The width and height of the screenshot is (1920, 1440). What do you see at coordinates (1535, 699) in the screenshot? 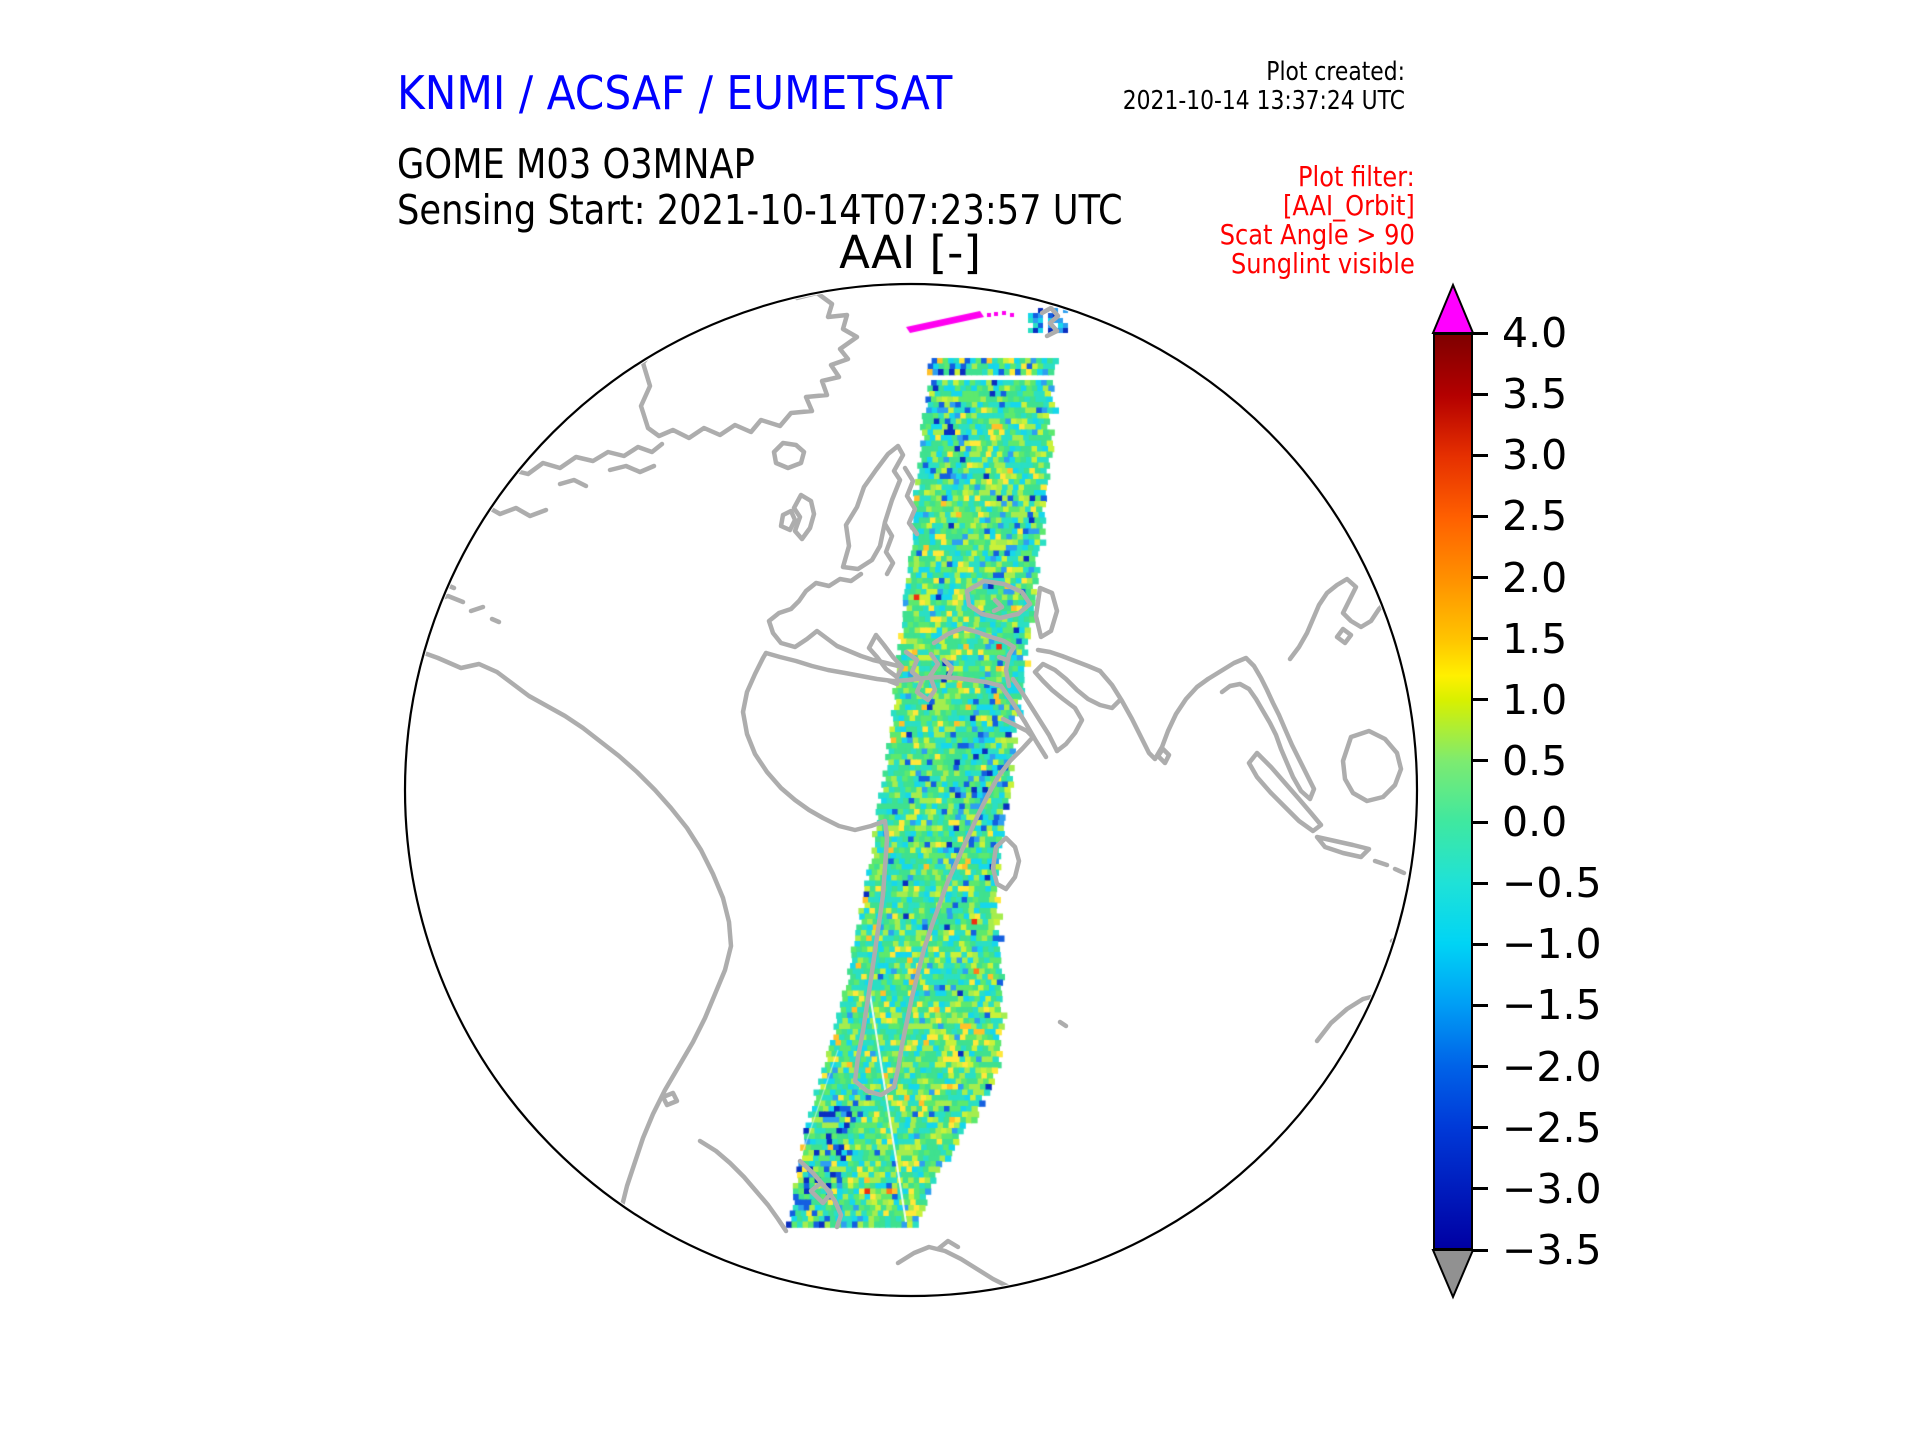
I see `colorbar-tick-label: 1.0` at bounding box center [1535, 699].